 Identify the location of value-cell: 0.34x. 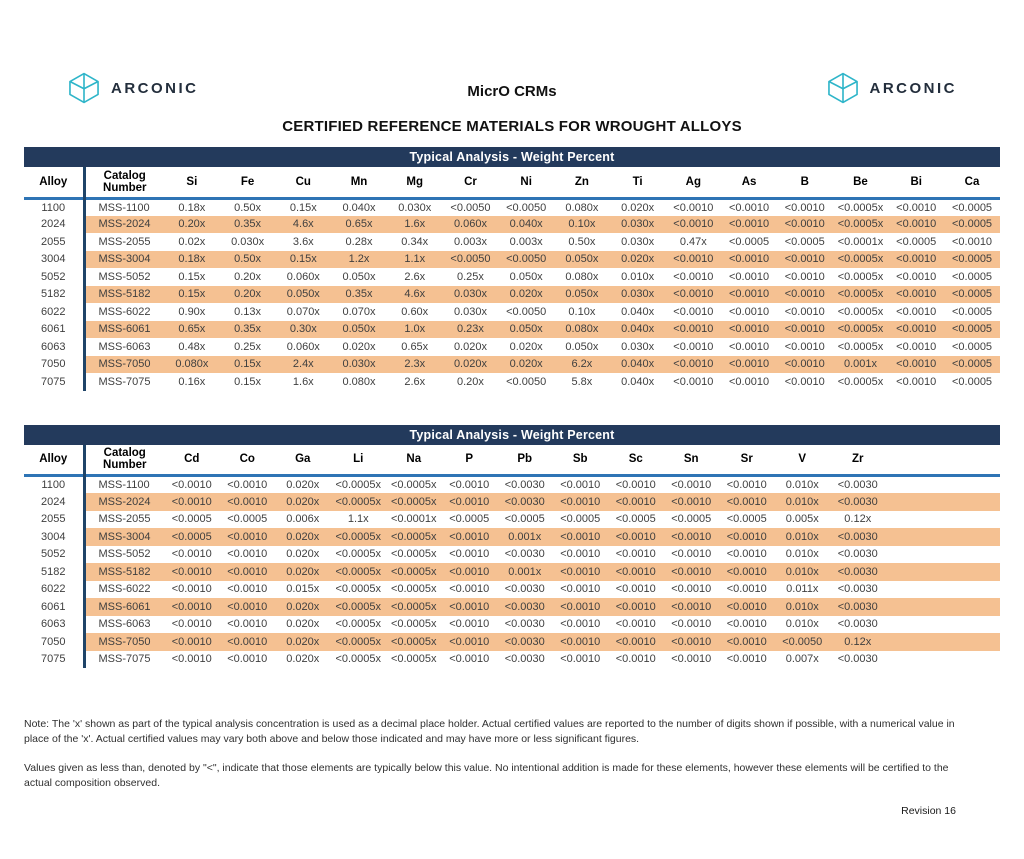
(415, 241).